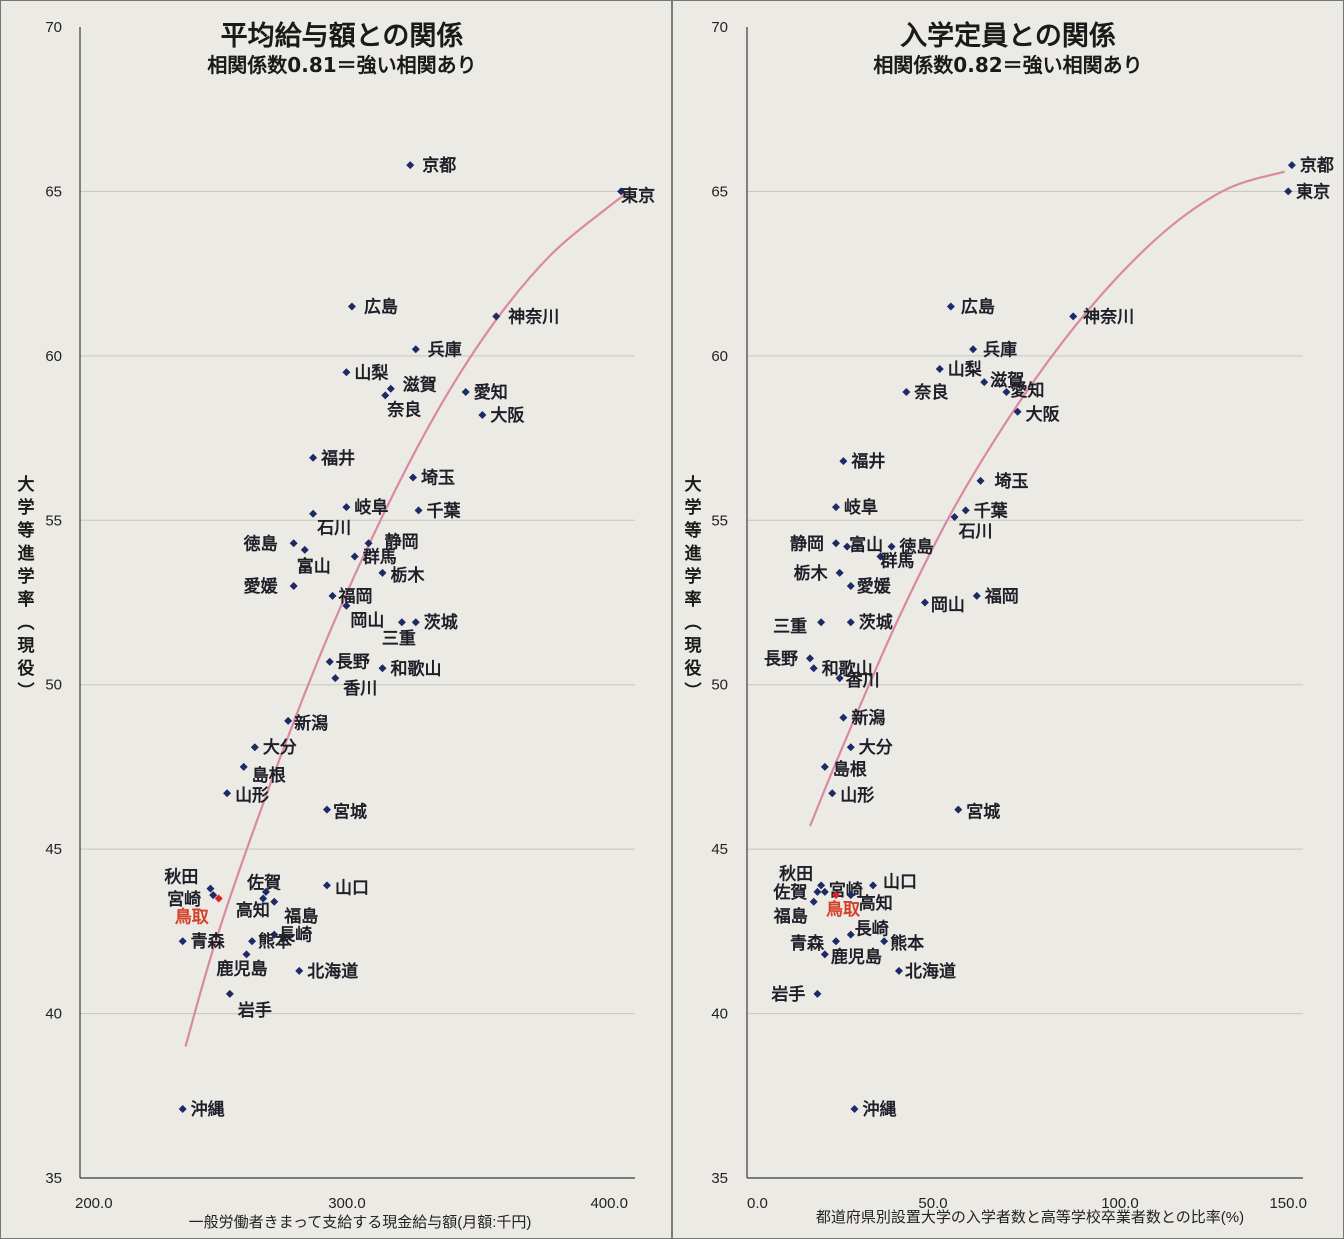  Describe the element at coordinates (208, 1109) in the screenshot. I see `data-label: 沖縄` at that location.